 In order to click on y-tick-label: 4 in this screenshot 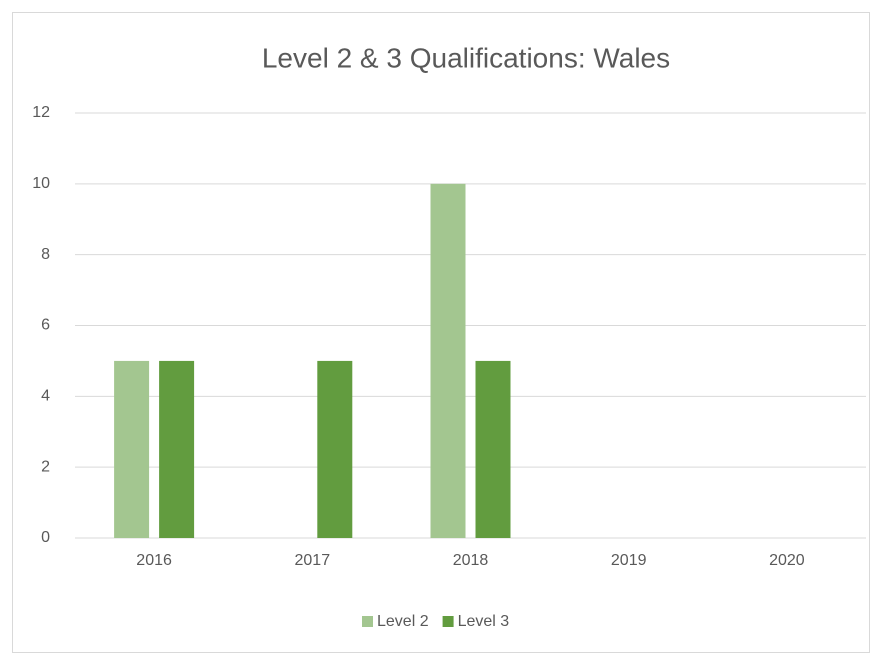, I will do `click(45, 396)`.